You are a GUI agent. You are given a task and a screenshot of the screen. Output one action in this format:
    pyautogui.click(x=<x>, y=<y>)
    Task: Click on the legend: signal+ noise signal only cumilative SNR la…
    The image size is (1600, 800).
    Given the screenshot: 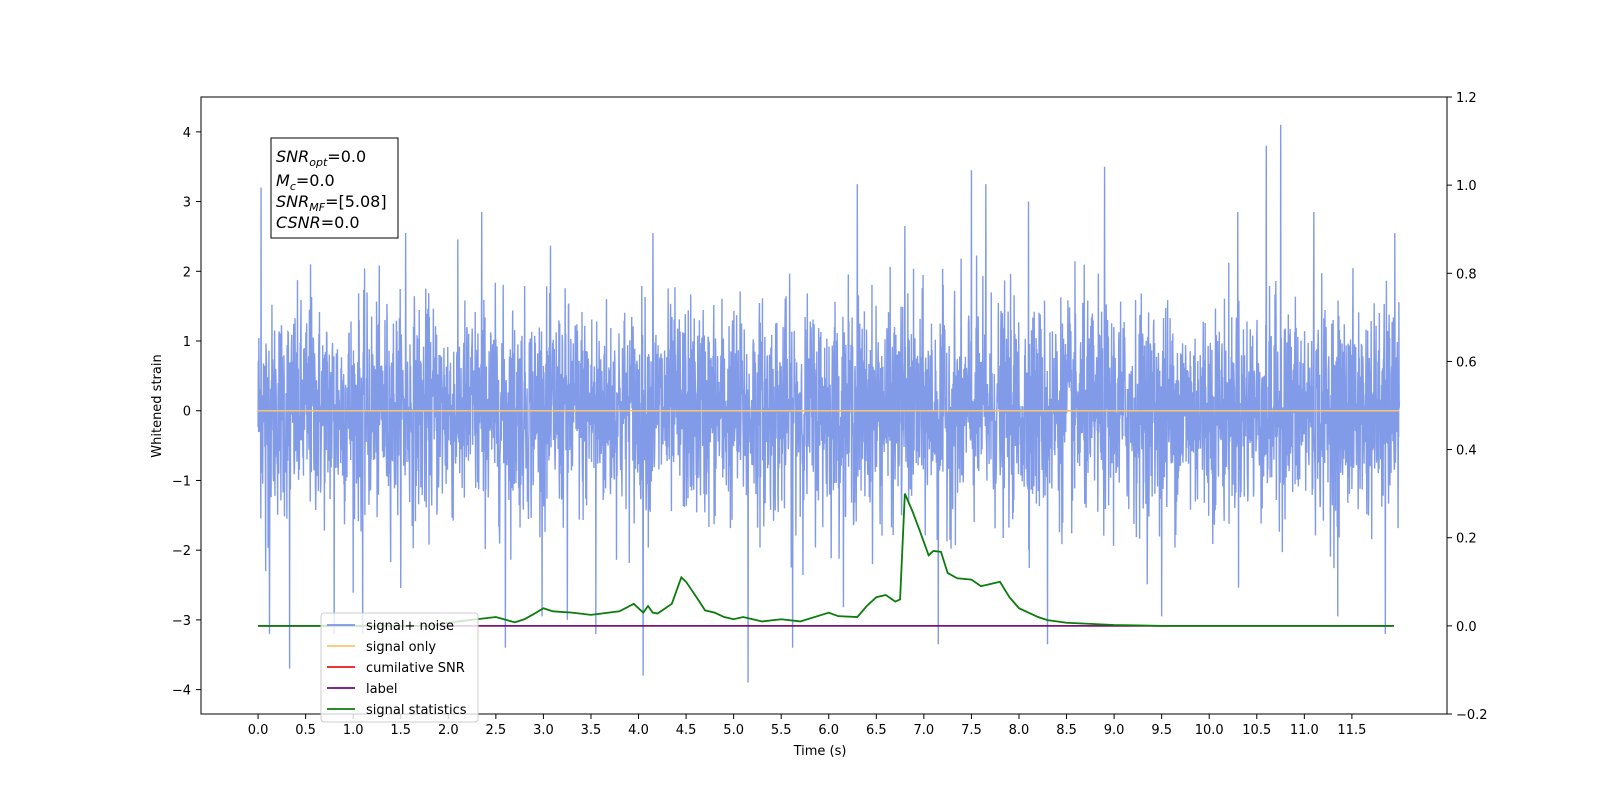 What is the action you would take?
    pyautogui.click(x=399, y=667)
    